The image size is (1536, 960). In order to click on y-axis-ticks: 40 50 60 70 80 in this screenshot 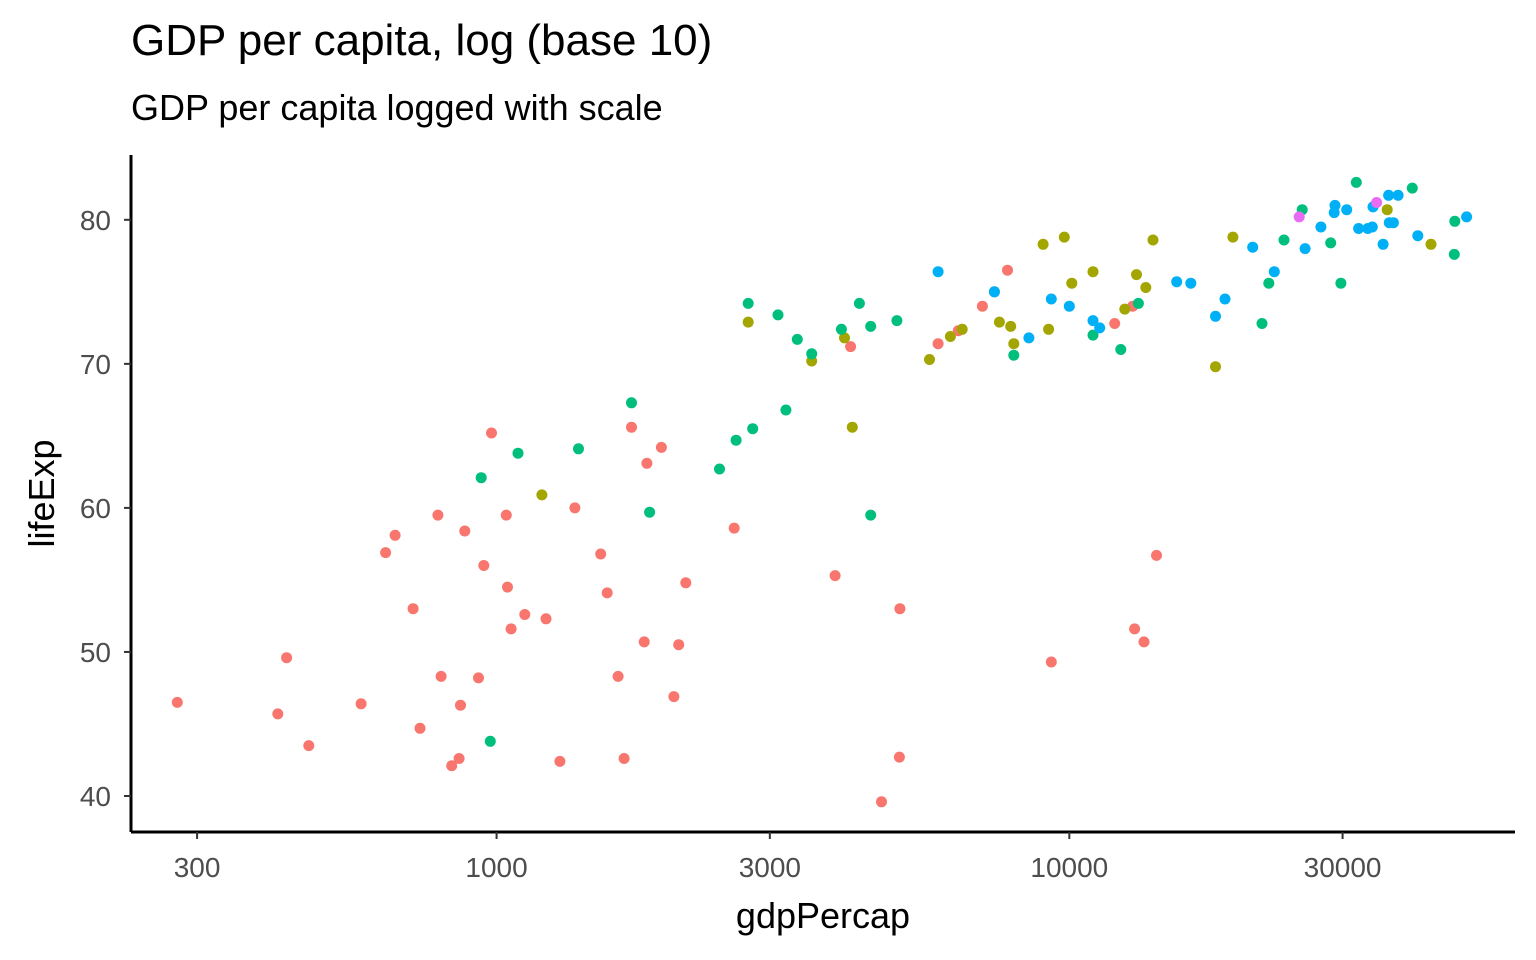, I will do `click(105, 508)`.